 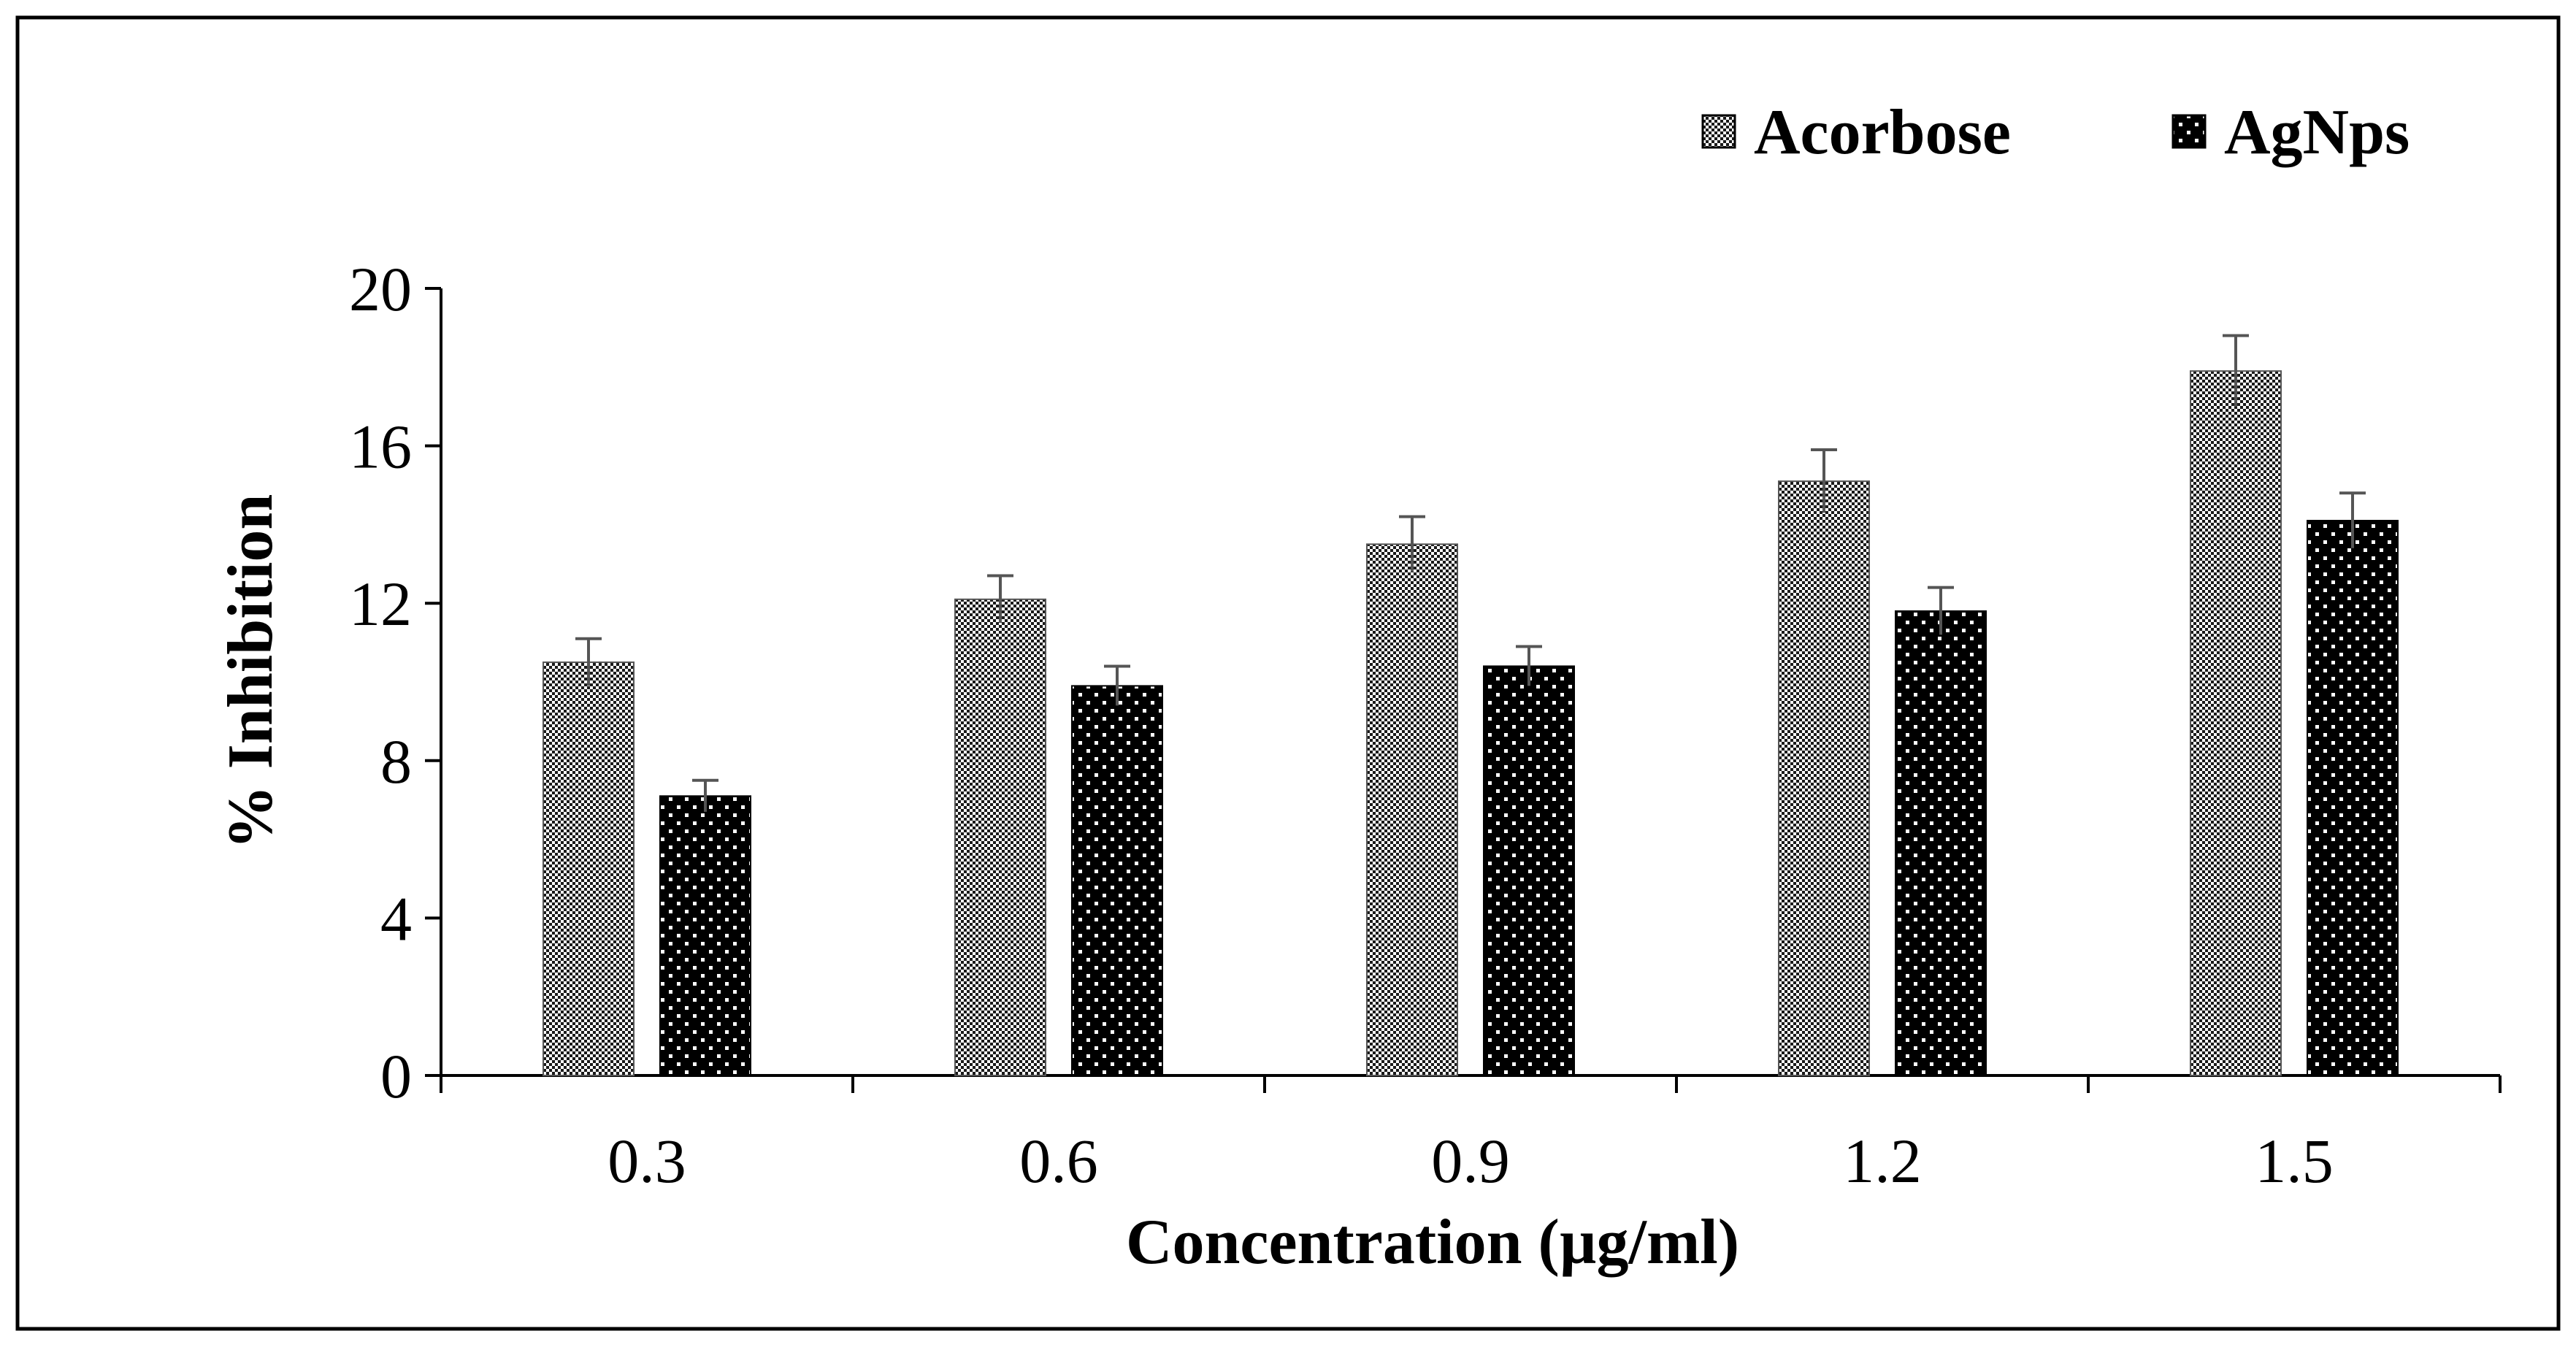 I want to click on x-tick-label: 0.6, so click(x=1058, y=1161).